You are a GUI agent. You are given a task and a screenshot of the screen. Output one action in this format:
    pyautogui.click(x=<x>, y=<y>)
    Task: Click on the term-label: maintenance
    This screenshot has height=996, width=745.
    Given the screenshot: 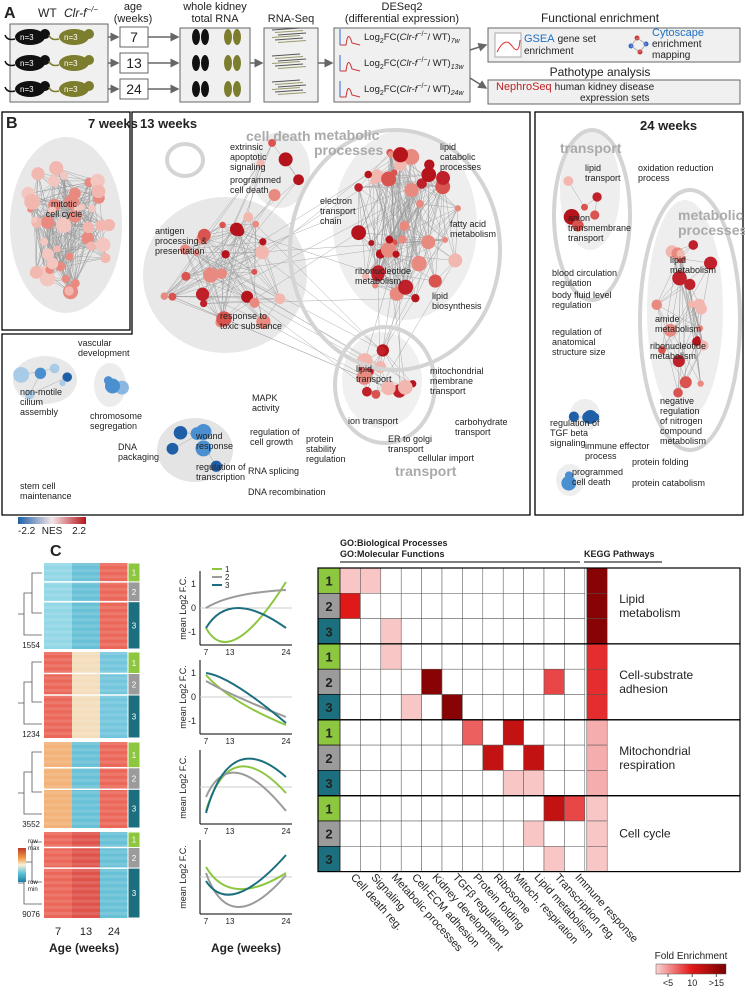 What is the action you would take?
    pyautogui.click(x=46, y=496)
    